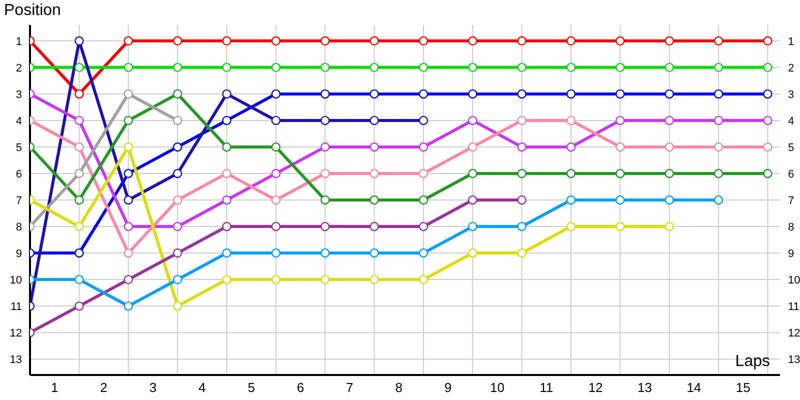 This screenshot has width=800, height=400. Describe the element at coordinates (54, 388) in the screenshot. I see `x-tick-label: 1` at that location.